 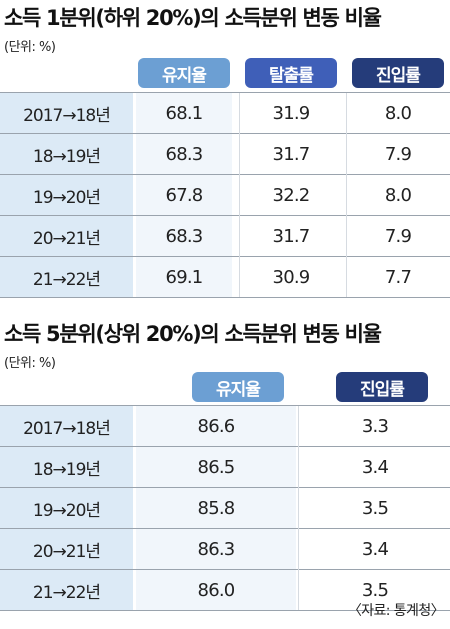 What do you see at coordinates (66, 508) in the screenshot?
I see `table2-row-label: 19→20년` at bounding box center [66, 508].